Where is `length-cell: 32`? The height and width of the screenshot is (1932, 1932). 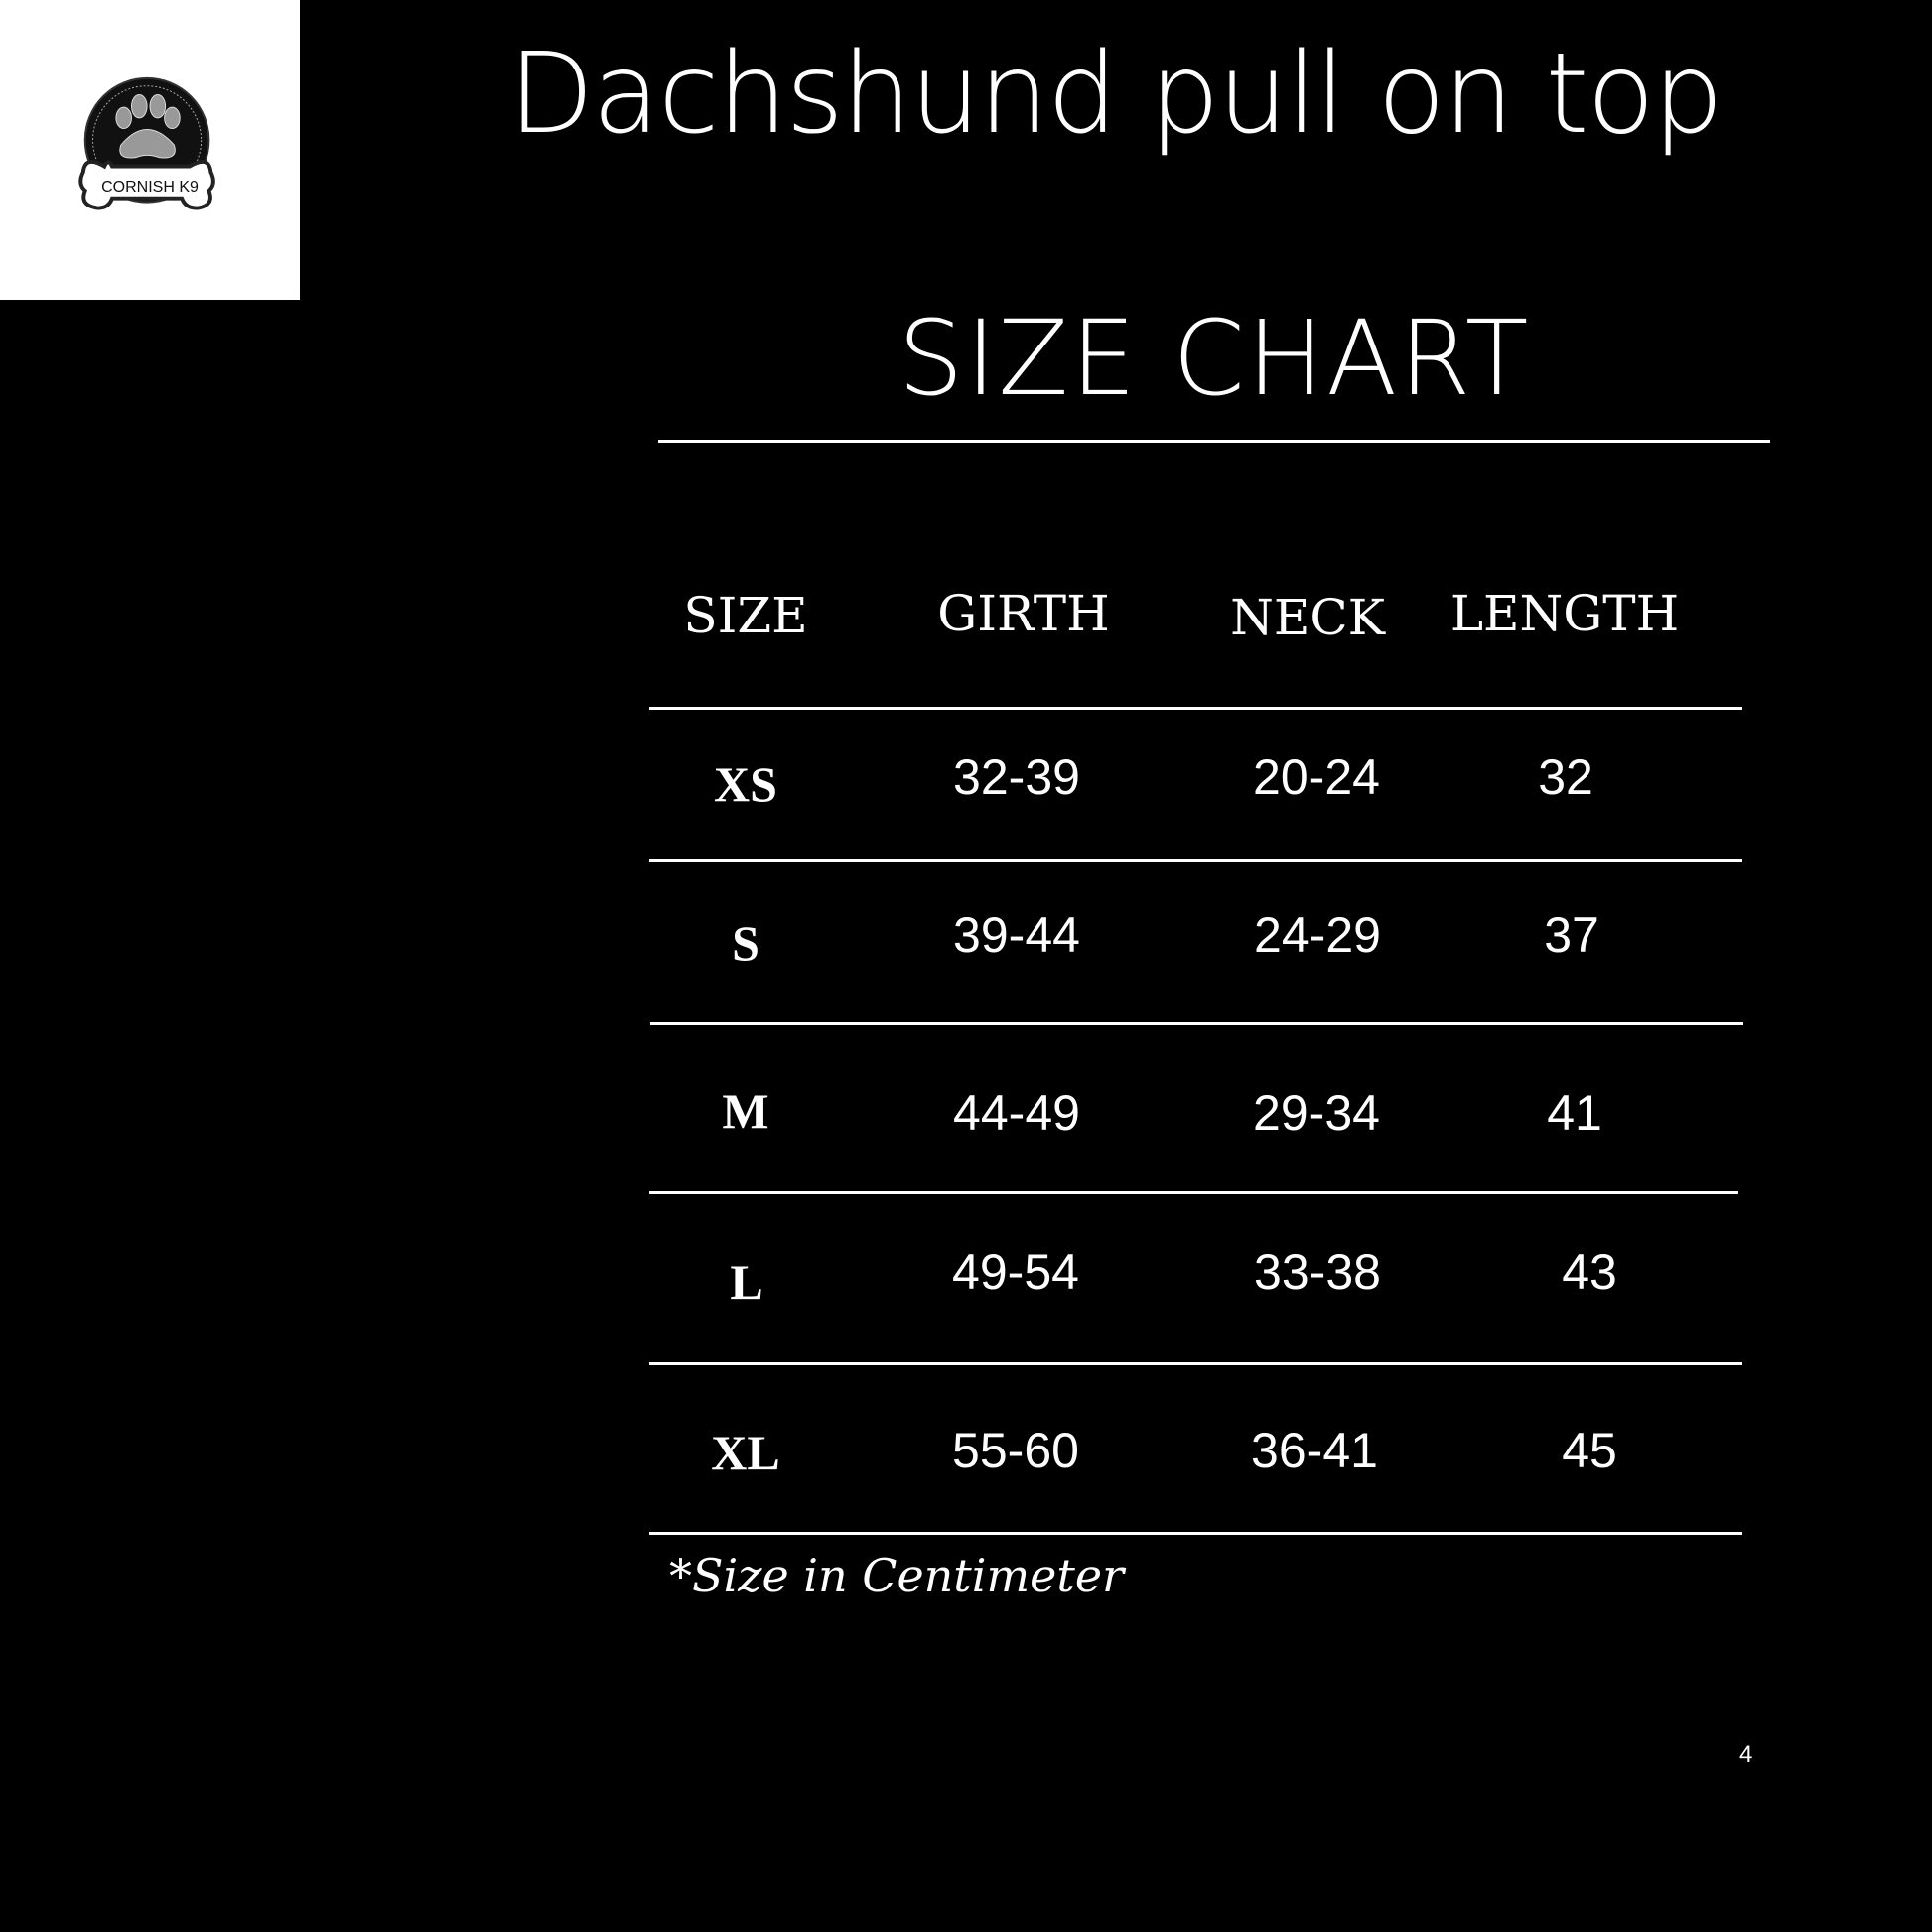 length-cell: 32 is located at coordinates (1565, 777).